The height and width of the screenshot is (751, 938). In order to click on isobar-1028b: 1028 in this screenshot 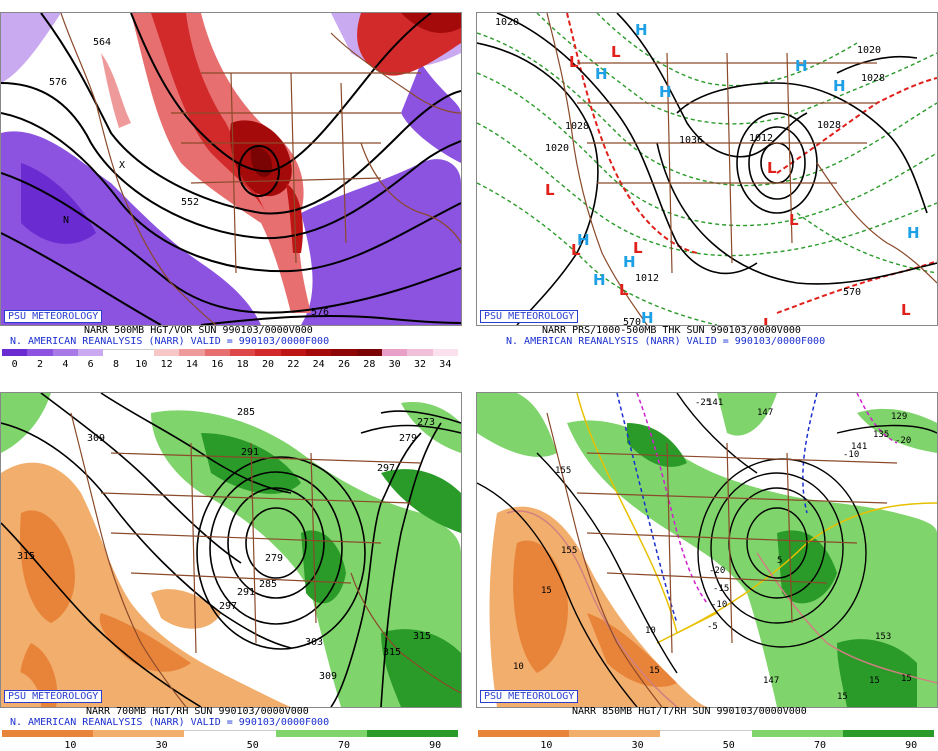, I will do `click(829, 125)`.